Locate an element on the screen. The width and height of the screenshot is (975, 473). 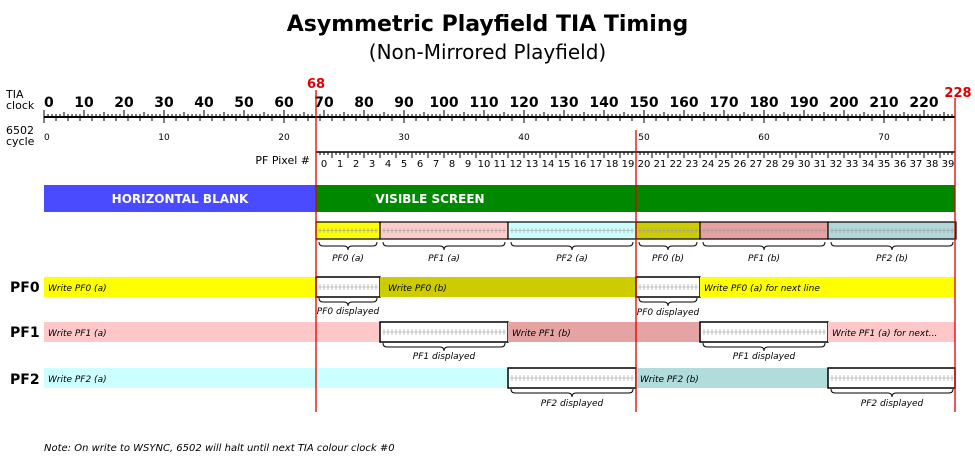
pf1-write-b-bar is located at coordinates (604, 332).